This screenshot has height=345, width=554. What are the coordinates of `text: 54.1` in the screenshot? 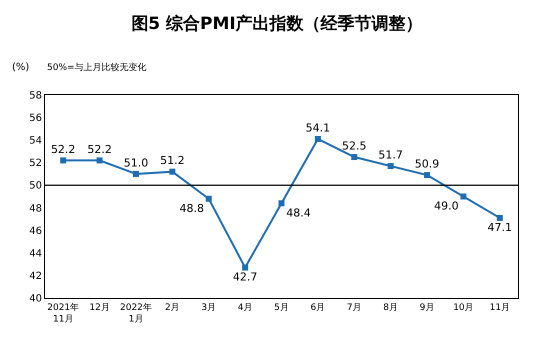 It's located at (318, 127).